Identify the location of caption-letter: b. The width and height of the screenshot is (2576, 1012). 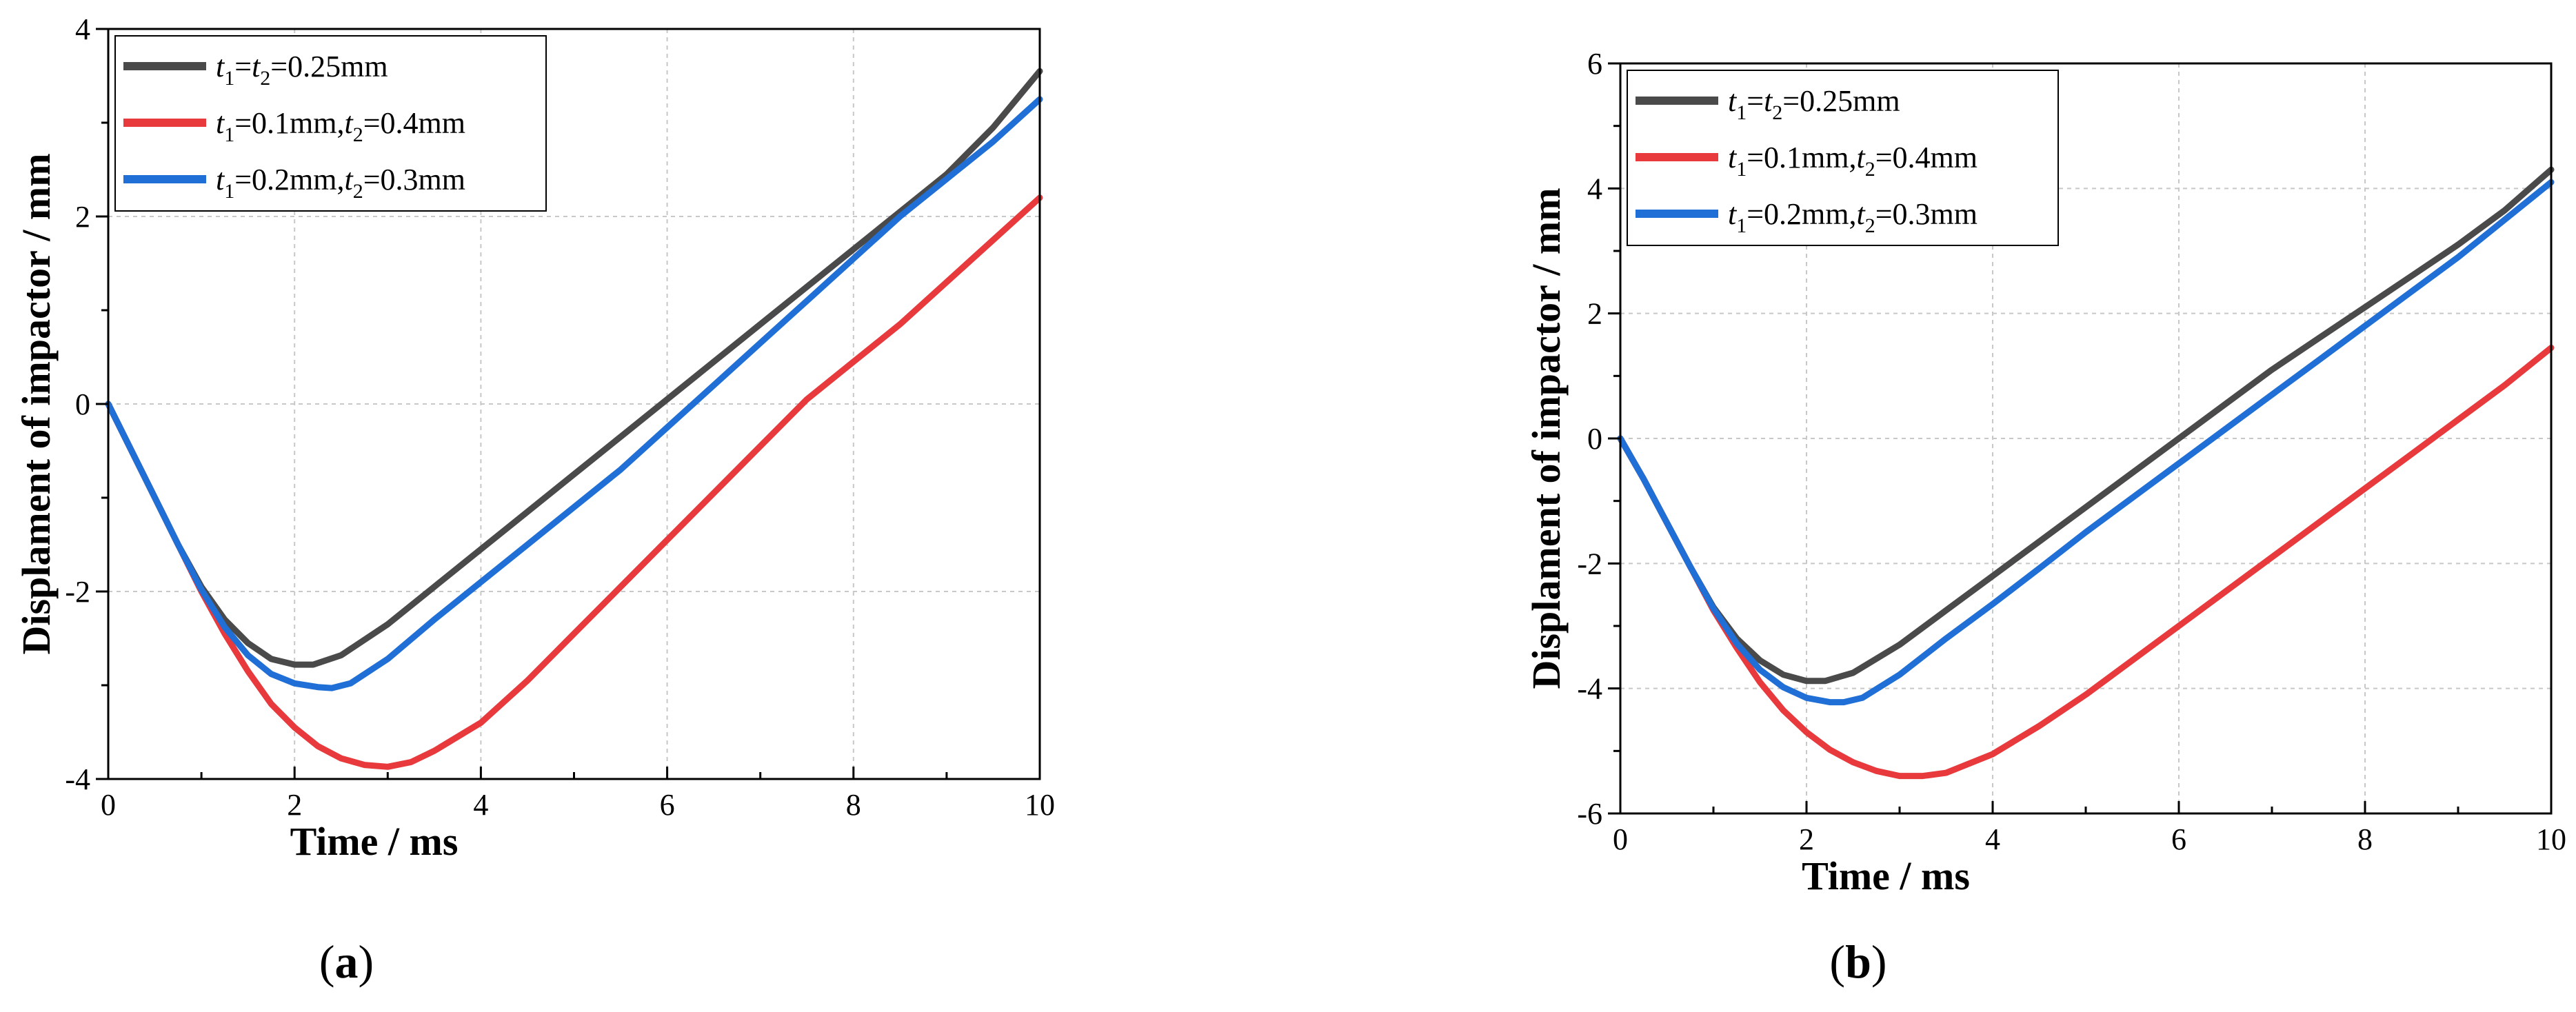
(1858, 961).